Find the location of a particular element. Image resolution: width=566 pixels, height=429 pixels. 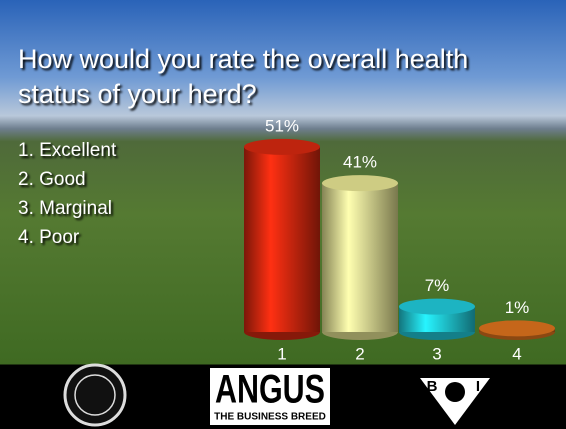

bif-letter: I is located at coordinates (478, 386).